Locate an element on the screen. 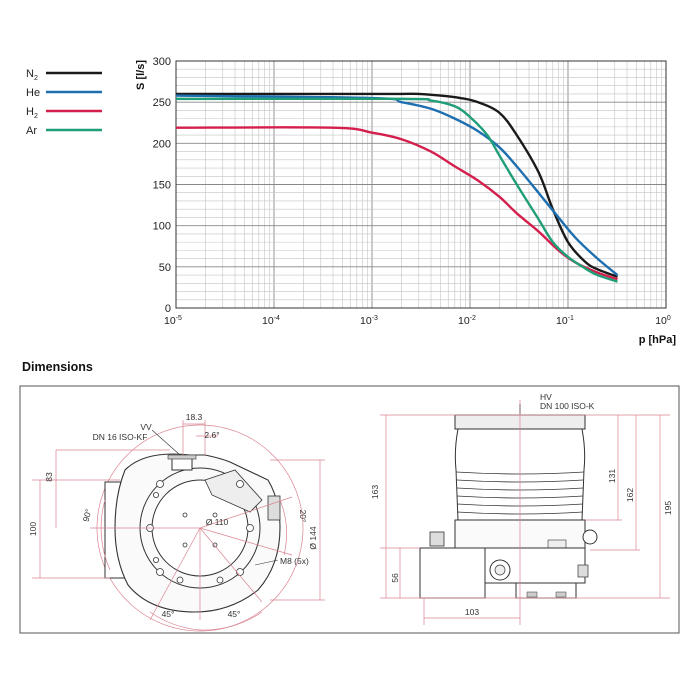  y-tick-label: 0 is located at coordinates (168, 309).